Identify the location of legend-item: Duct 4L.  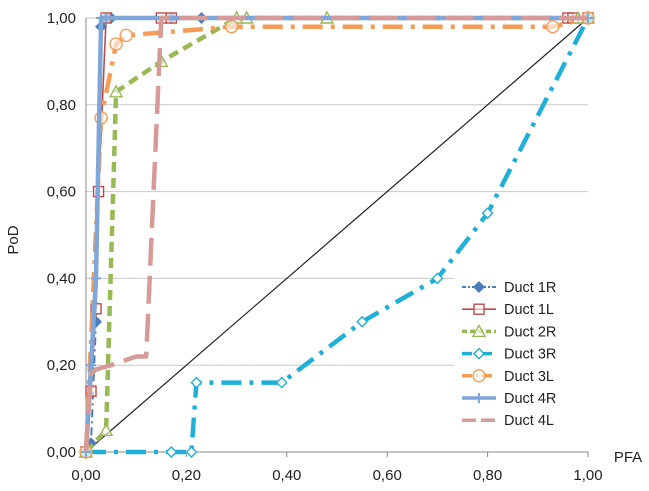
(508, 421).